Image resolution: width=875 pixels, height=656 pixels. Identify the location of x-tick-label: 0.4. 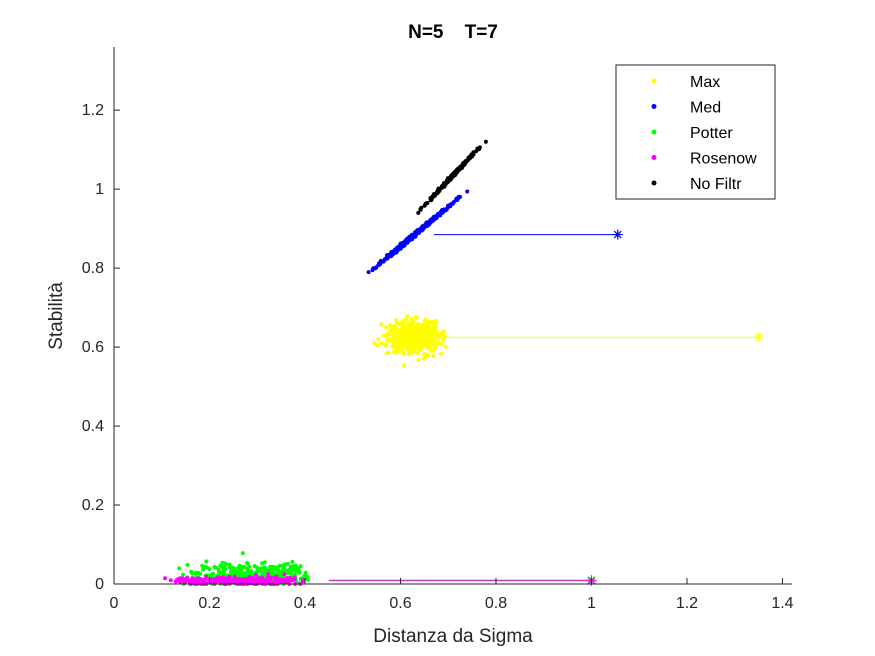
(305, 603).